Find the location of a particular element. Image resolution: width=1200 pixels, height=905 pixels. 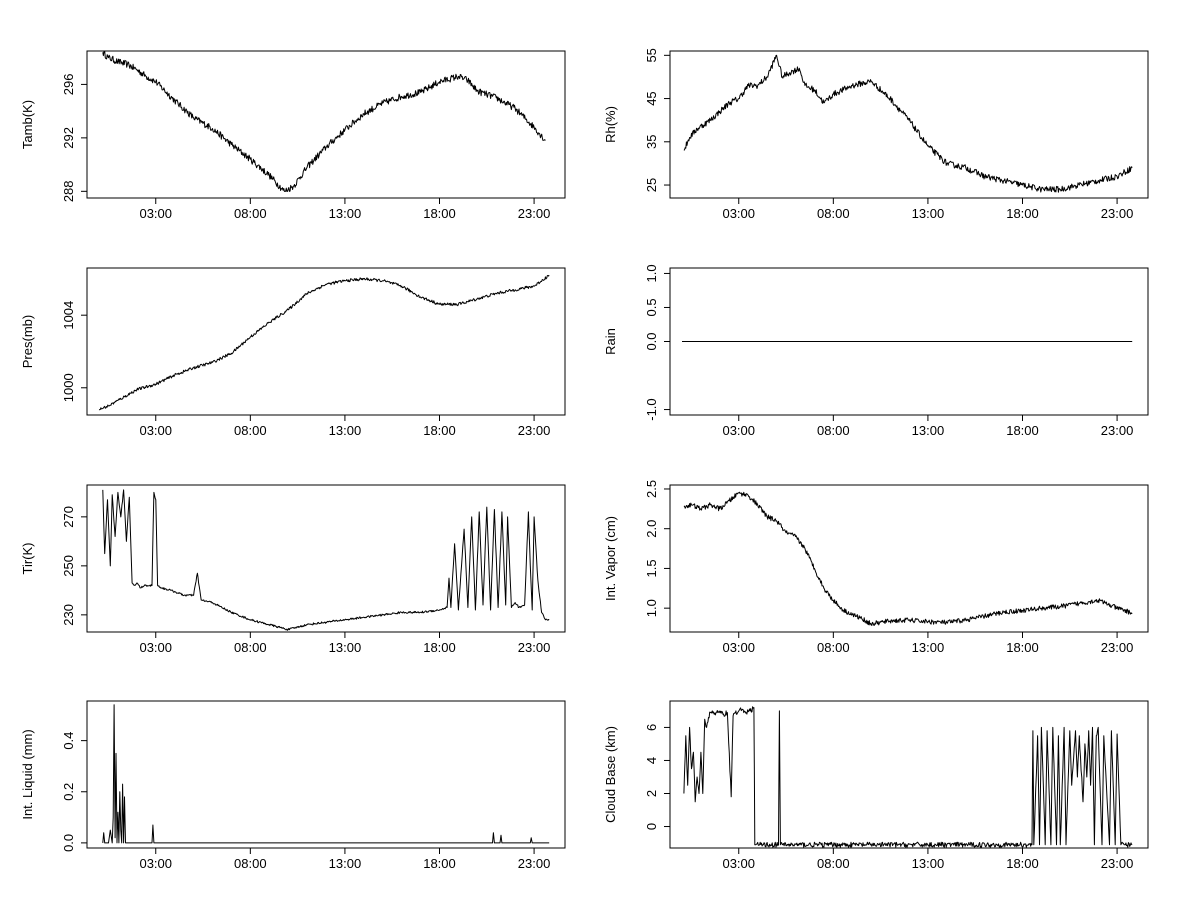

y-axis-label: Tir(K) is located at coordinates (27, 558).